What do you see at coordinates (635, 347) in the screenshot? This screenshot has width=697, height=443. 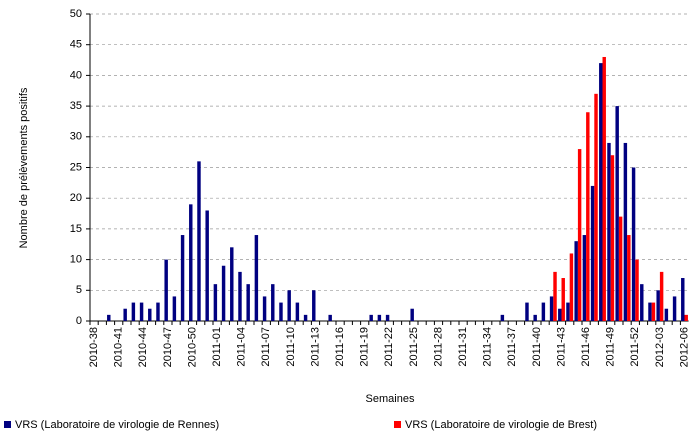 I see `x-tick-label: 2011-52` at bounding box center [635, 347].